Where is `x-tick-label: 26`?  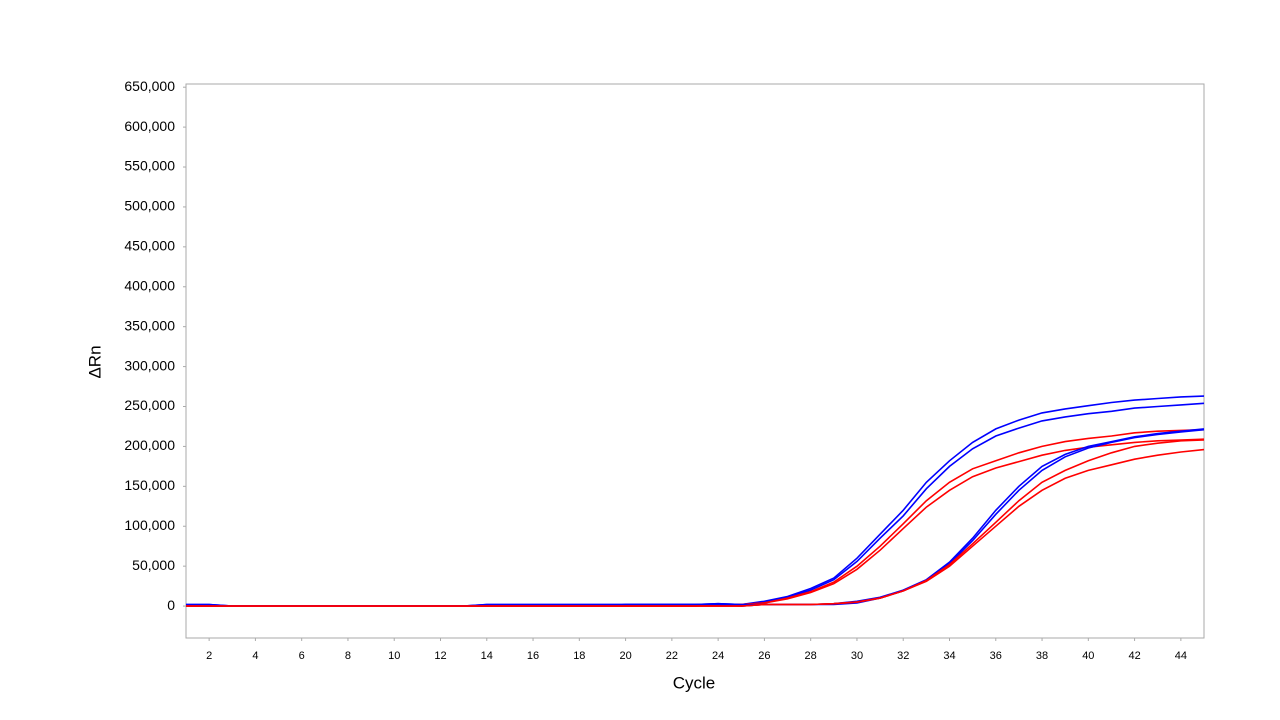
x-tick-label: 26 is located at coordinates (764, 656).